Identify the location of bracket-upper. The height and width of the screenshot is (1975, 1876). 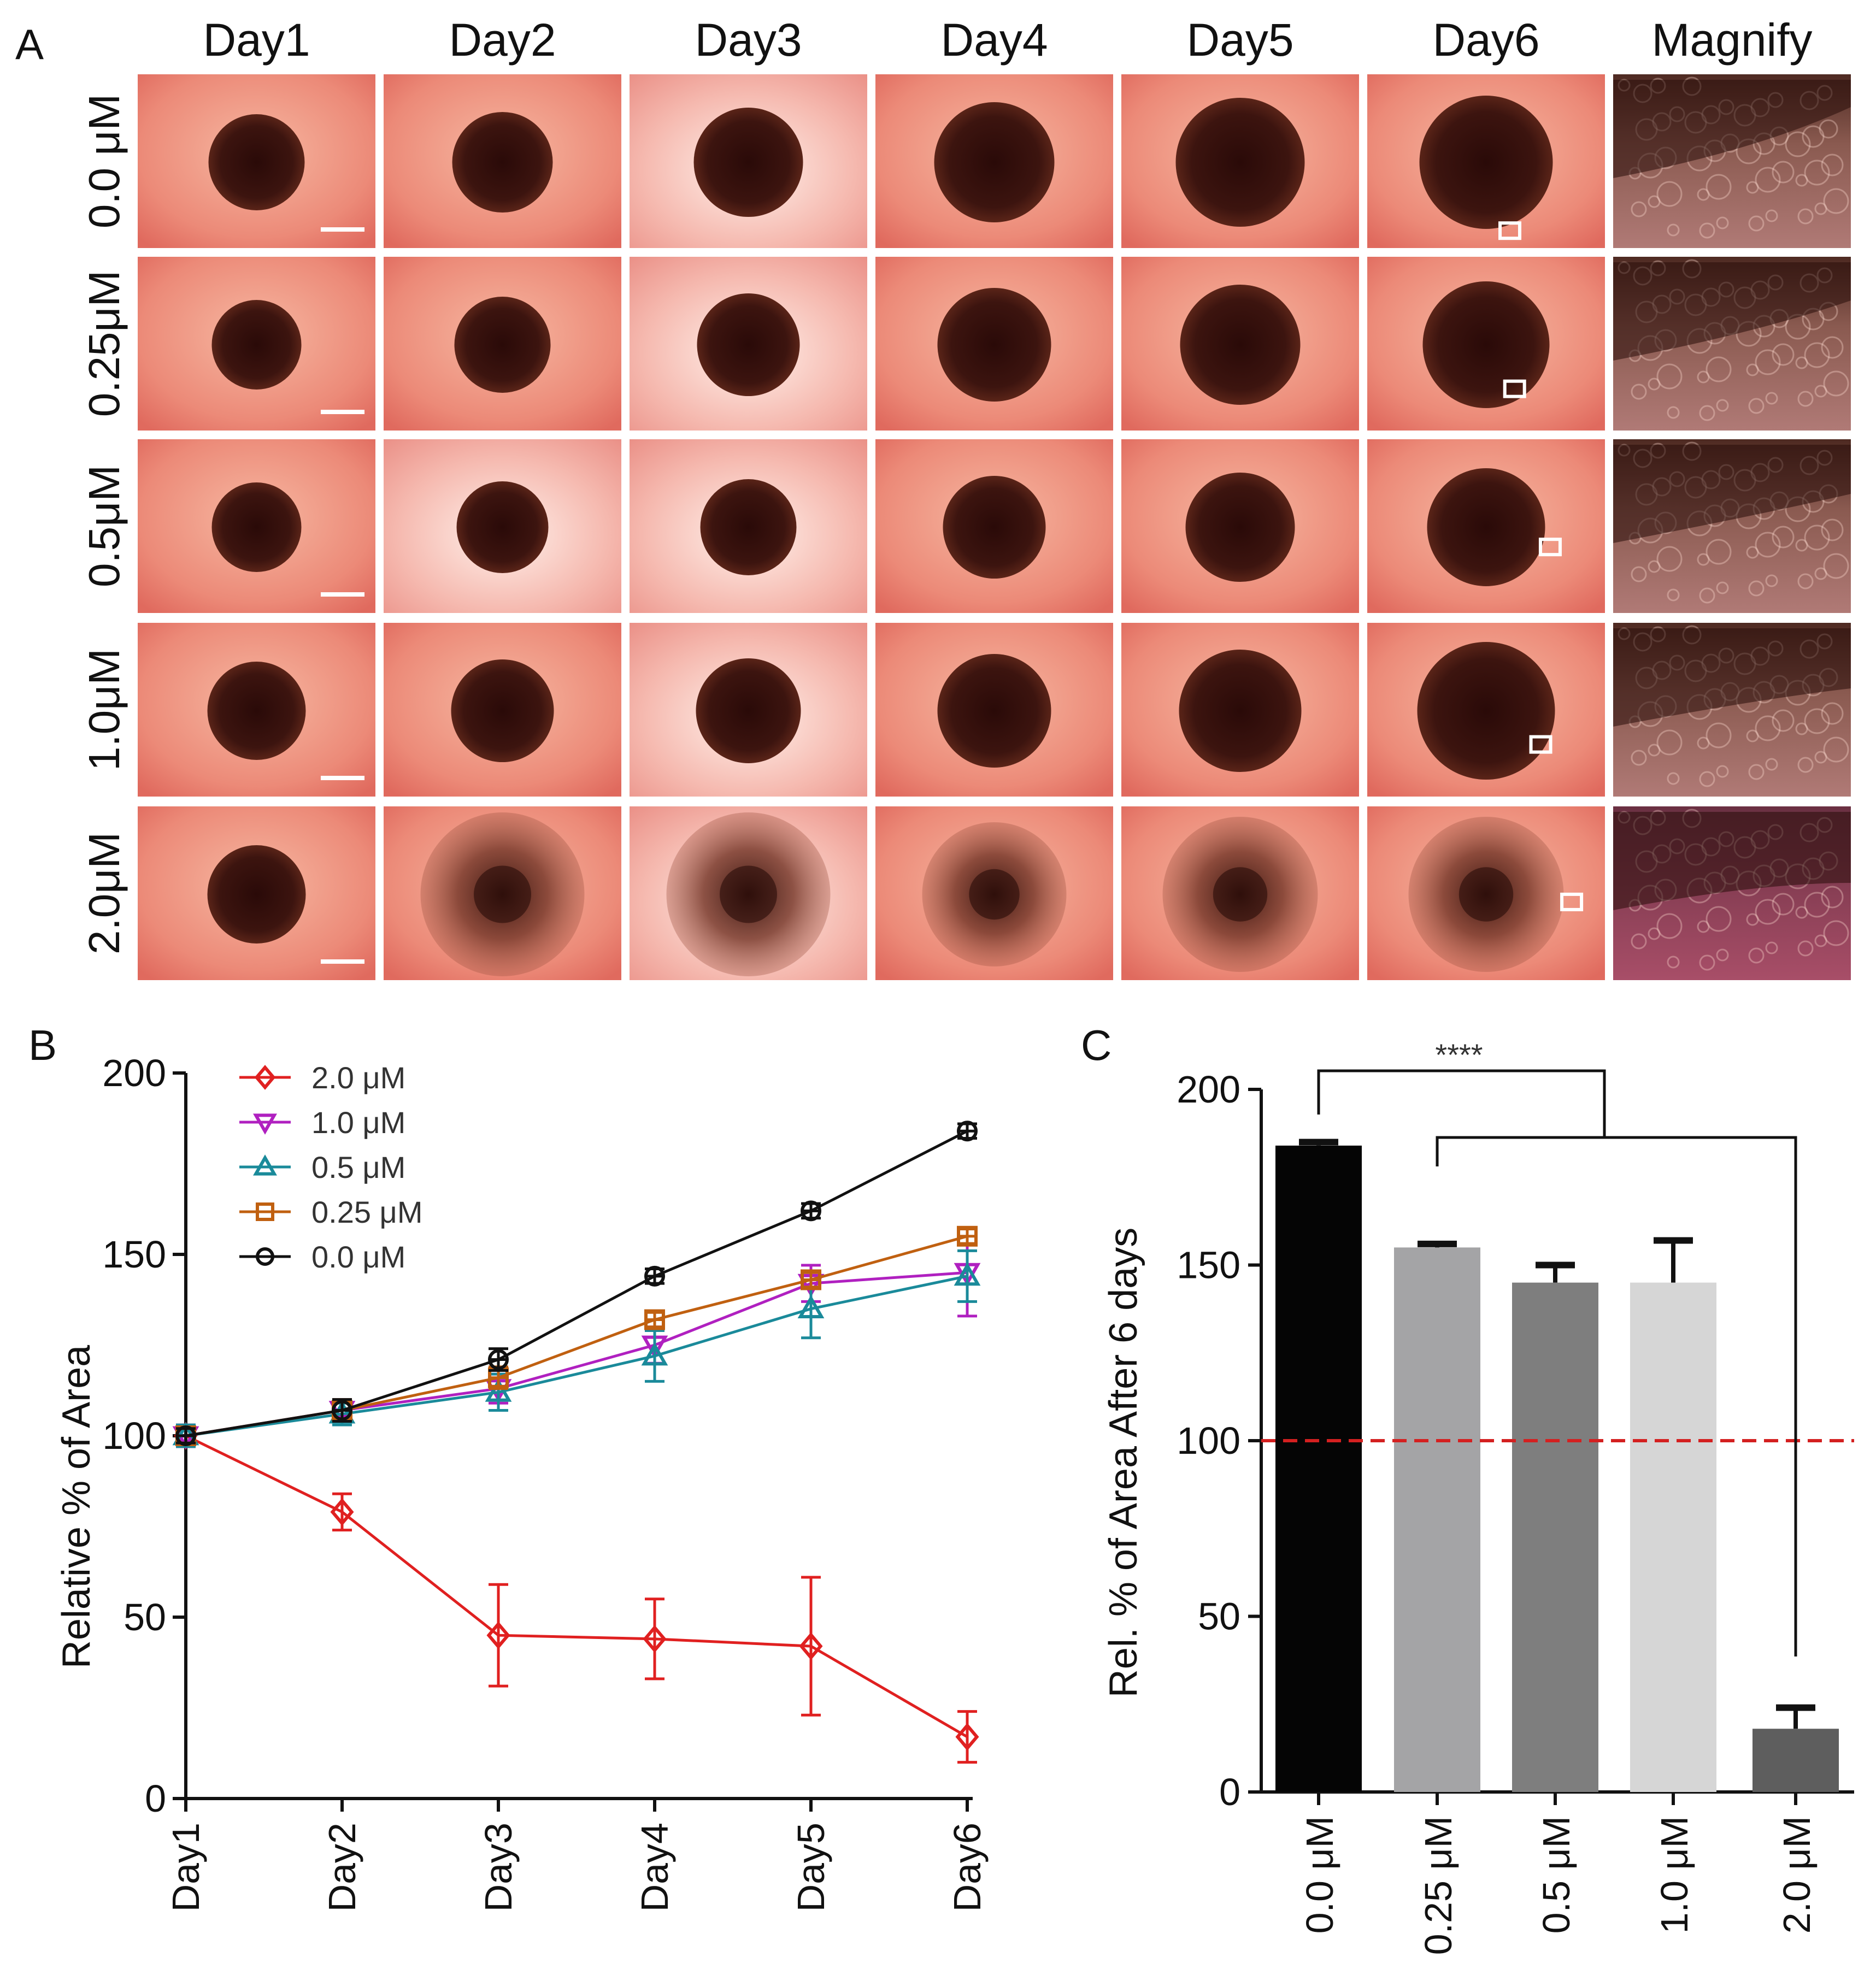
(1461, 1103).